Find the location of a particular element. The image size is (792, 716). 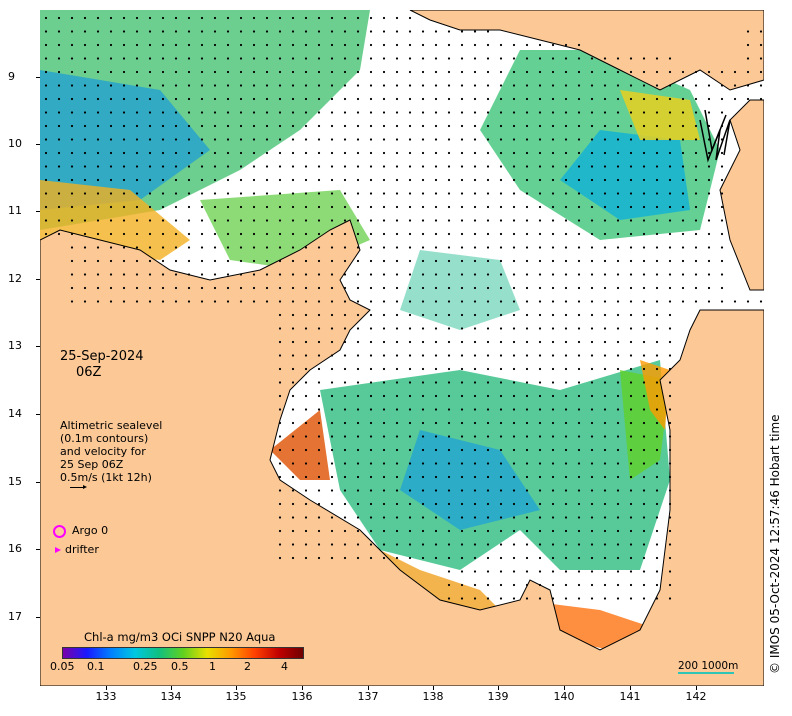

date-label: 25-Sep-2024 is located at coordinates (102, 356).